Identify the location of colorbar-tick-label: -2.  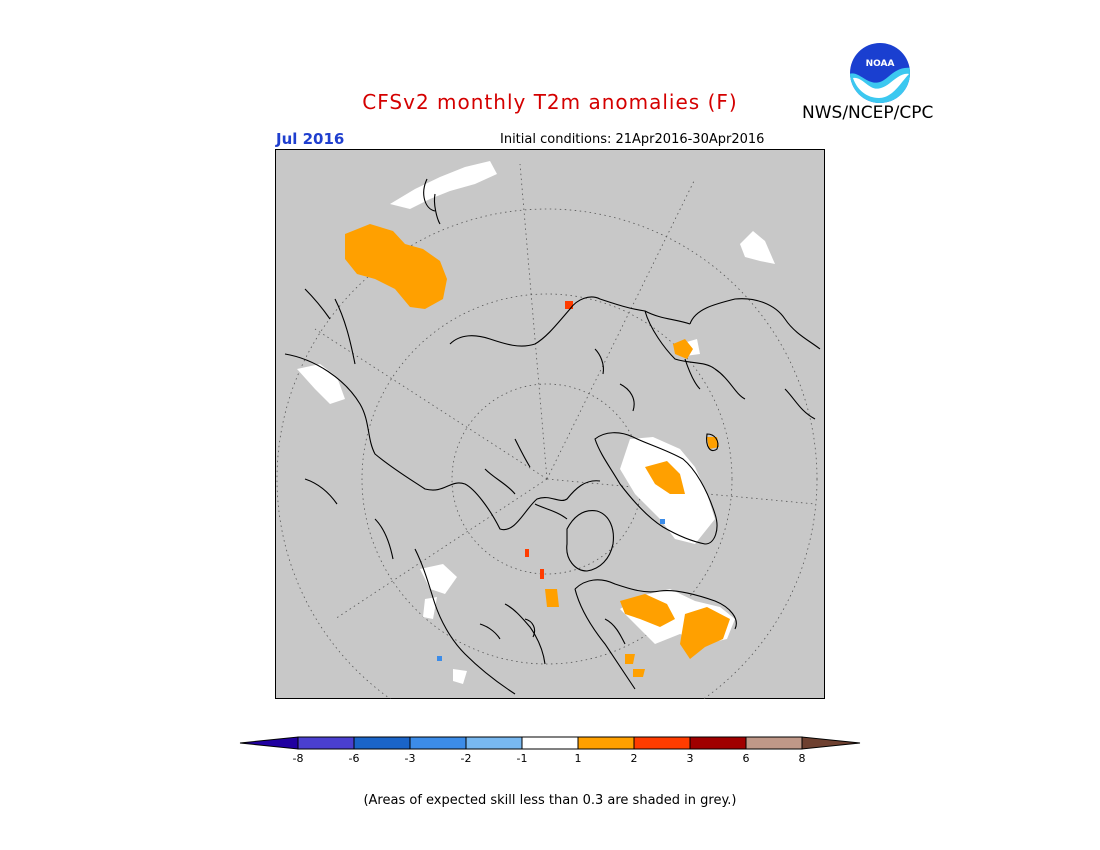
(466, 758).